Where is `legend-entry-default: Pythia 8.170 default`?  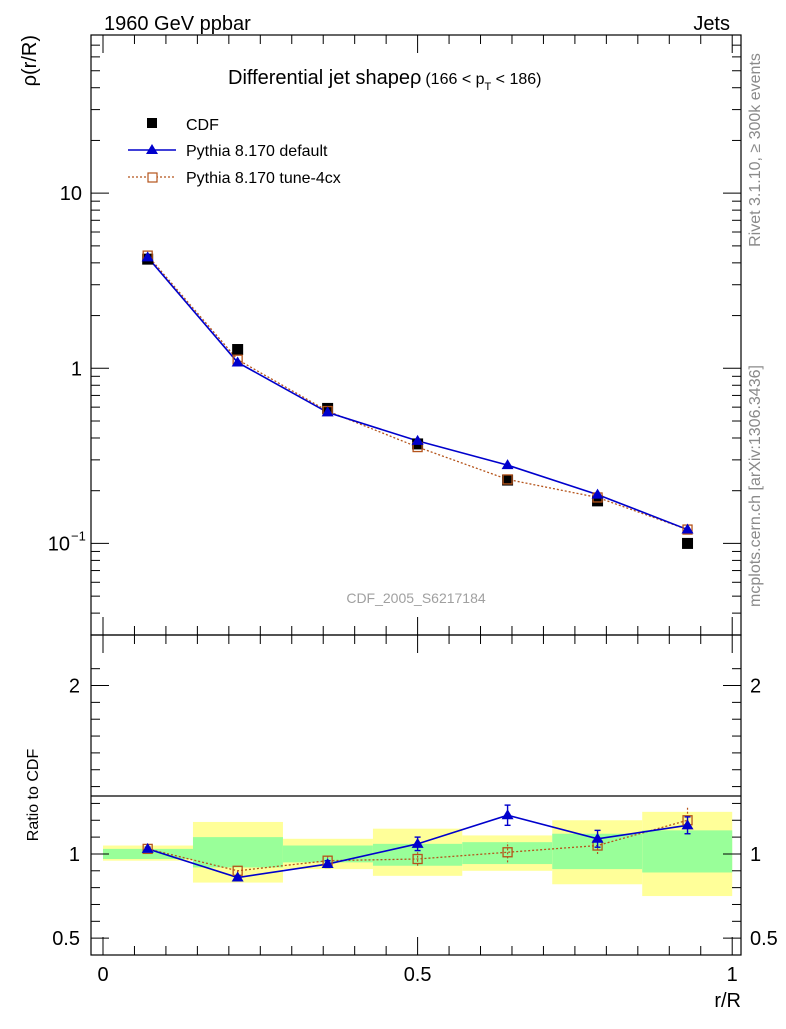 legend-entry-default: Pythia 8.170 default is located at coordinates (228, 151).